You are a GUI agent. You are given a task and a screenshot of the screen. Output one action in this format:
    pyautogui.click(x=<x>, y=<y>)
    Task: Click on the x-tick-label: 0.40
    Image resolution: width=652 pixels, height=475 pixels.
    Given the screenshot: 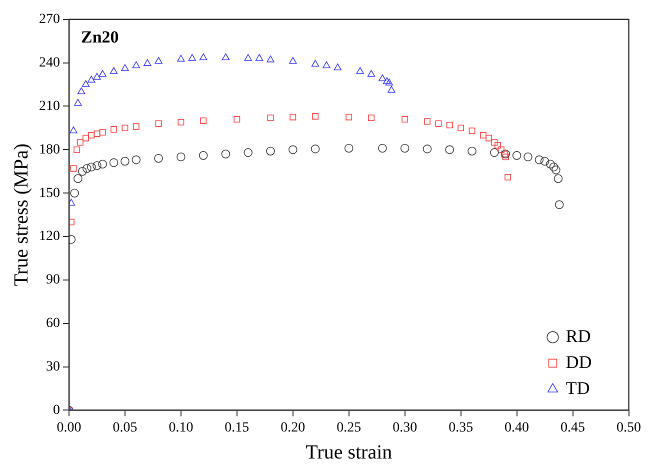 What is the action you would take?
    pyautogui.click(x=517, y=428)
    